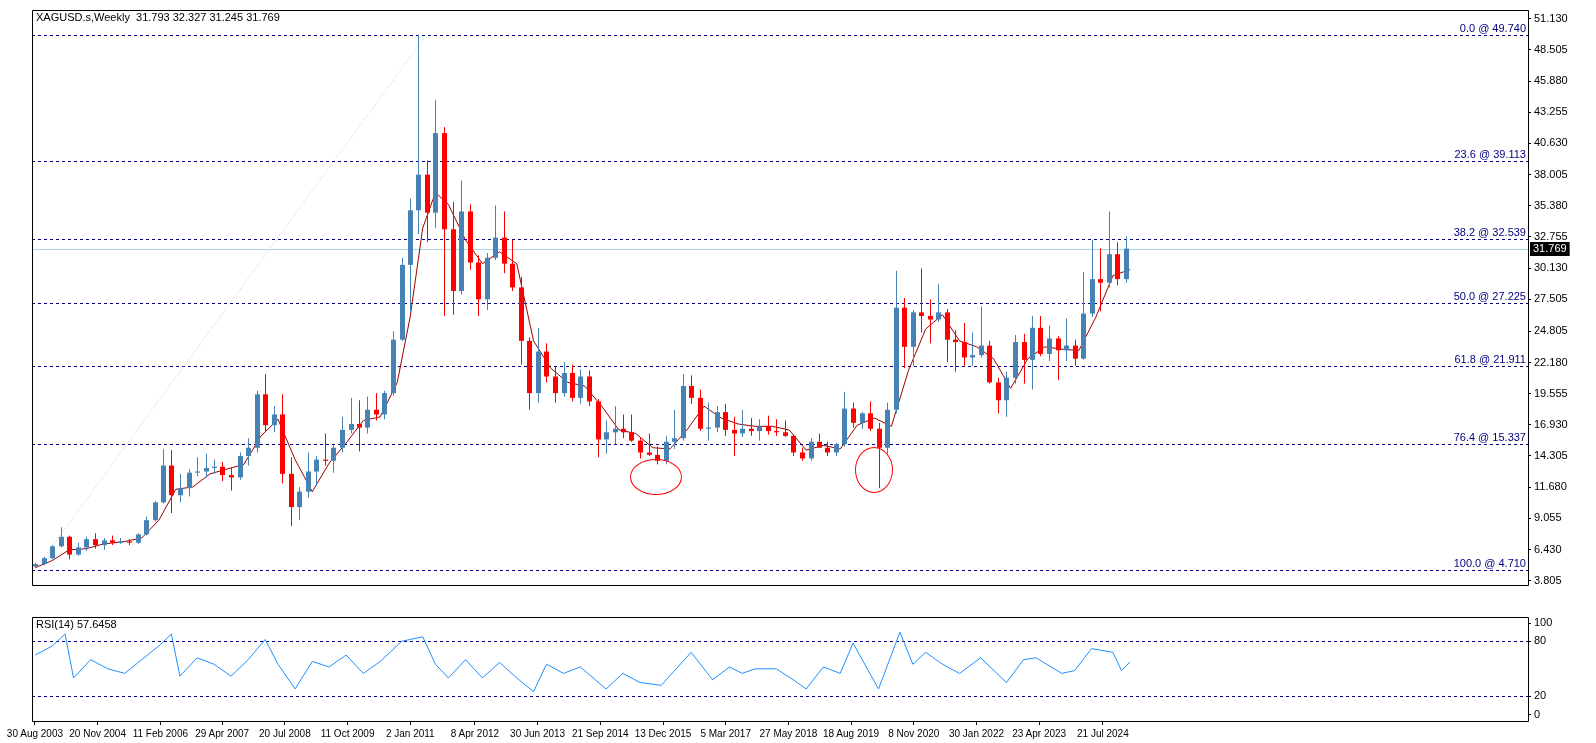 The height and width of the screenshot is (743, 1596). What do you see at coordinates (1540, 695) in the screenshot?
I see `y-tick-label: 20` at bounding box center [1540, 695].